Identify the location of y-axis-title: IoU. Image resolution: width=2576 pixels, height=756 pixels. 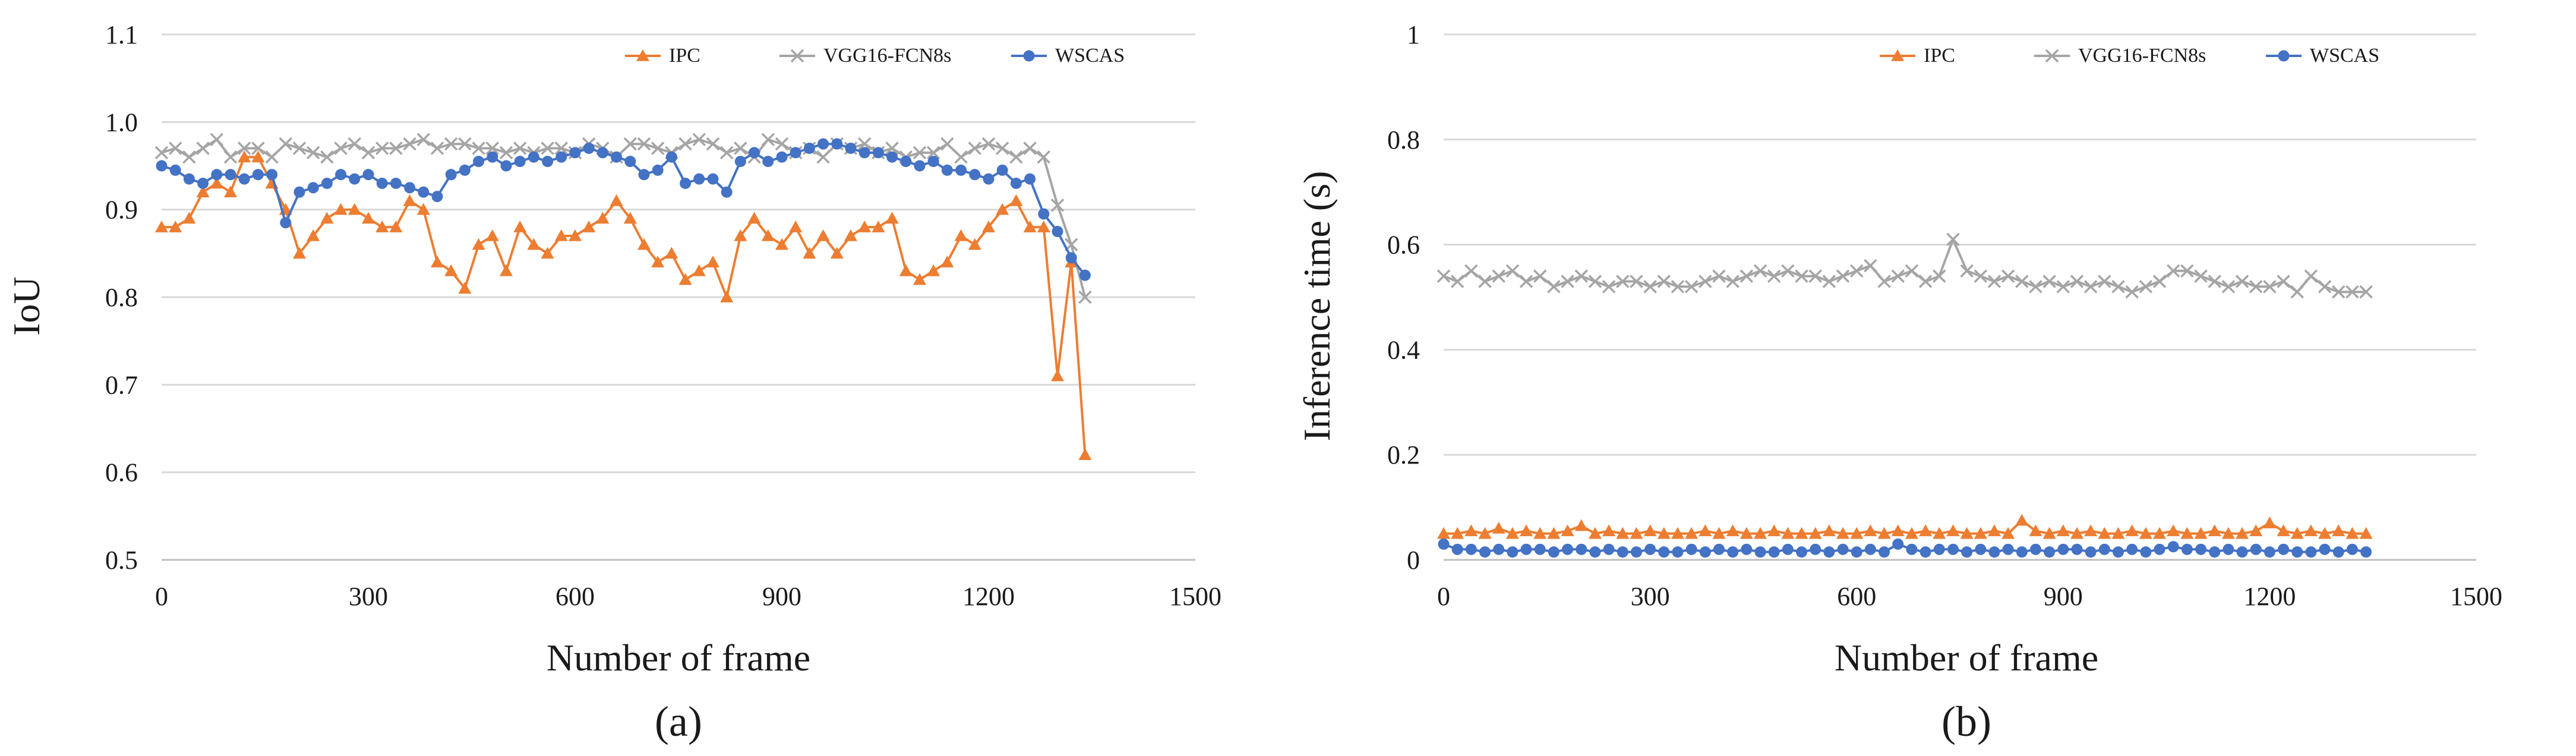
(26, 306).